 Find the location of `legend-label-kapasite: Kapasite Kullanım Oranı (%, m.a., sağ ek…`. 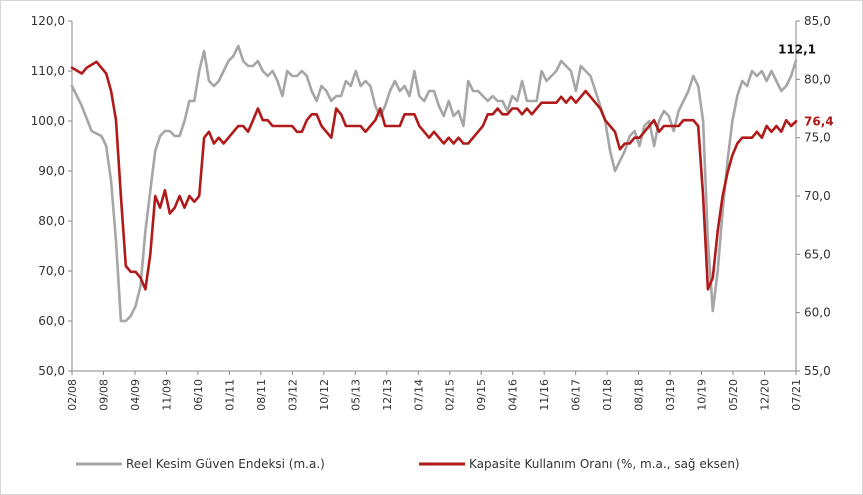

legend-label-kapasite: Kapasite Kullanım Oranı (%, m.a., sağ ek… is located at coordinates (604, 464).